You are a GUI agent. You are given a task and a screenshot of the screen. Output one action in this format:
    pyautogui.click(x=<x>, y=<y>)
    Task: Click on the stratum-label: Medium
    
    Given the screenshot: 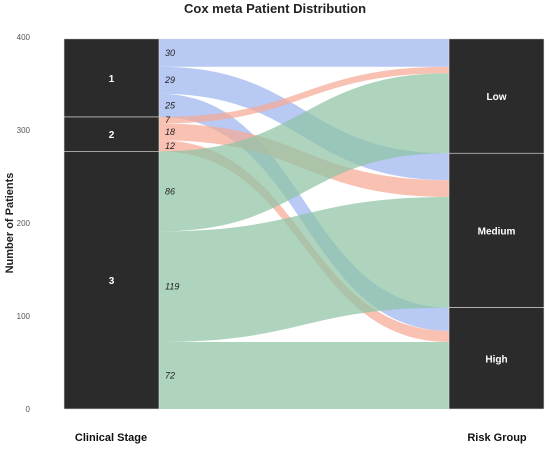 What is the action you would take?
    pyautogui.click(x=497, y=231)
    